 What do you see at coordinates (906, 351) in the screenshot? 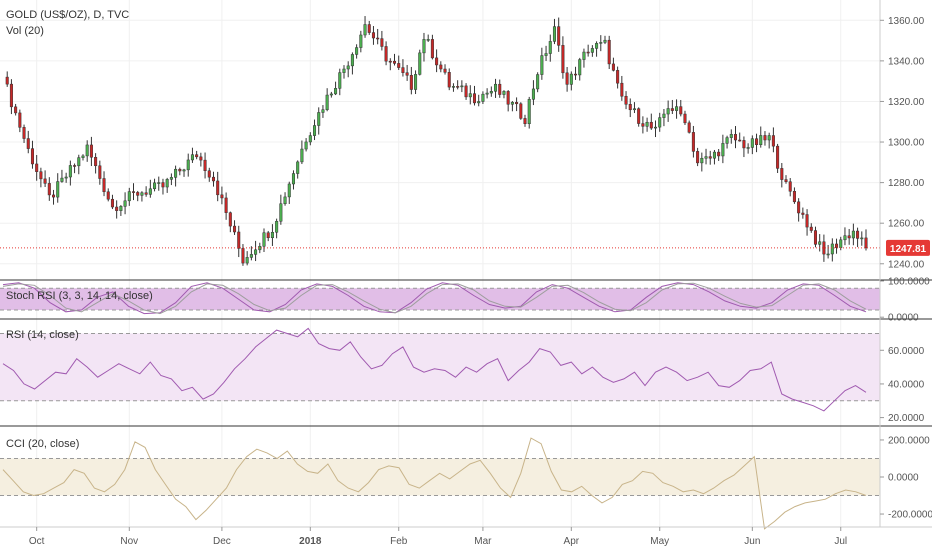
I see `y-tick-label: 60.0000` at bounding box center [906, 351].